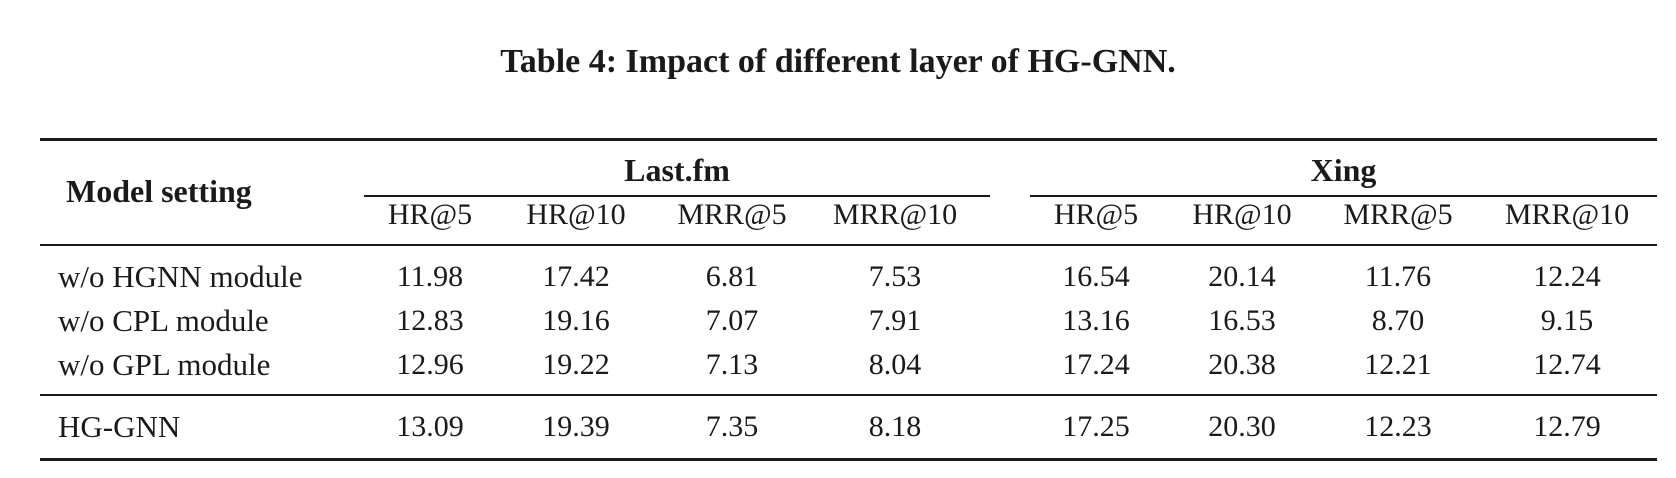 This screenshot has height=478, width=1676. What do you see at coordinates (430, 320) in the screenshot?
I see `table-cell: 12.83` at bounding box center [430, 320].